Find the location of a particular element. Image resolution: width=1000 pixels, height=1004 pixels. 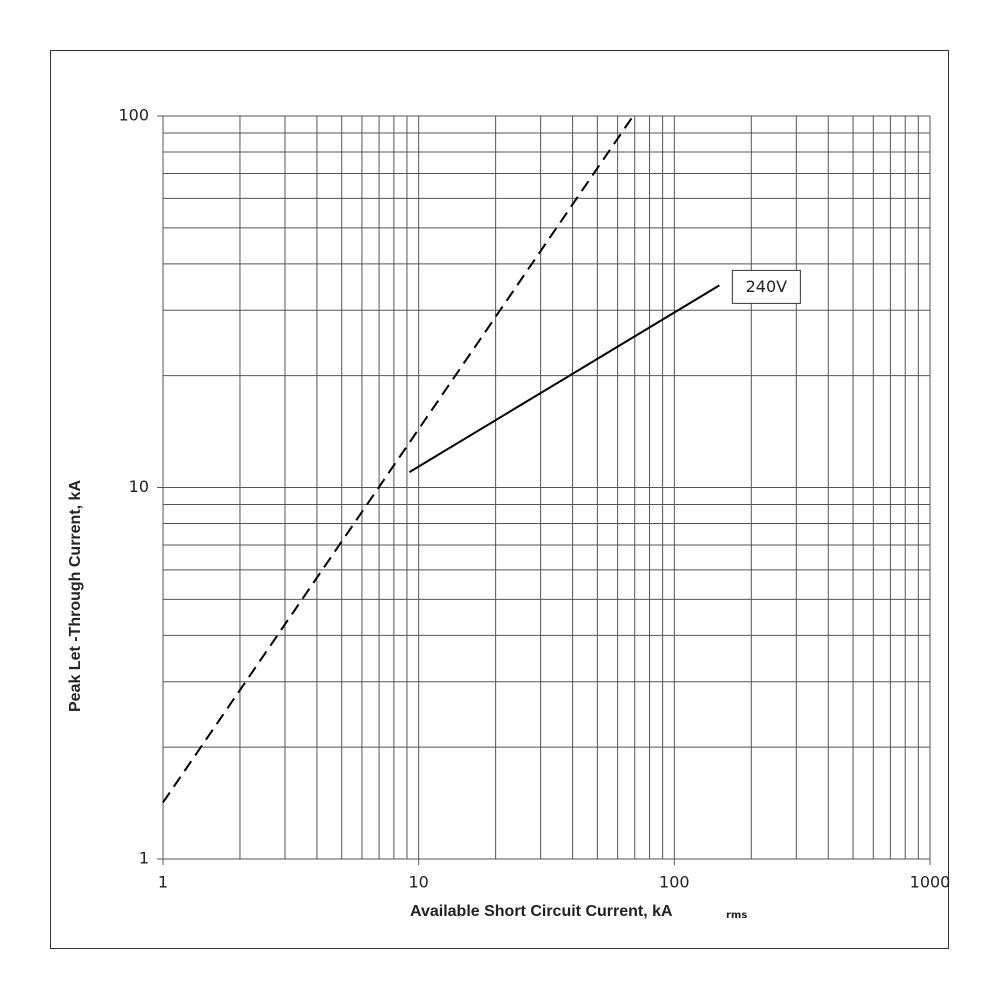

y-tick-label: 1 is located at coordinates (144, 858).